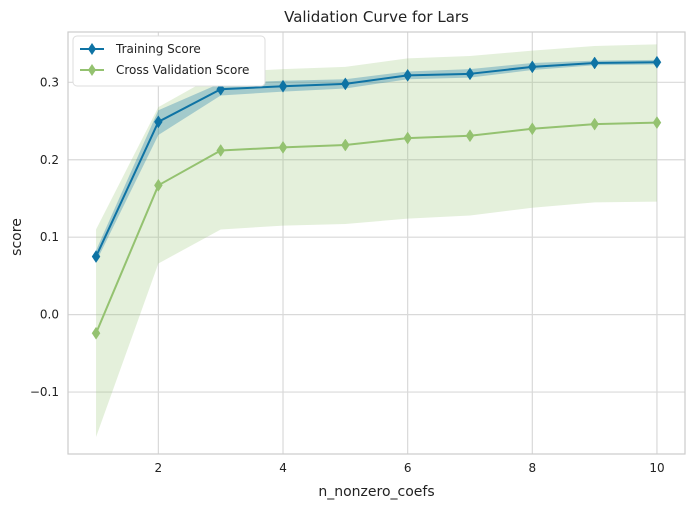 The height and width of the screenshot is (507, 696). What do you see at coordinates (283, 468) in the screenshot?
I see `x-tick-label: 4` at bounding box center [283, 468].